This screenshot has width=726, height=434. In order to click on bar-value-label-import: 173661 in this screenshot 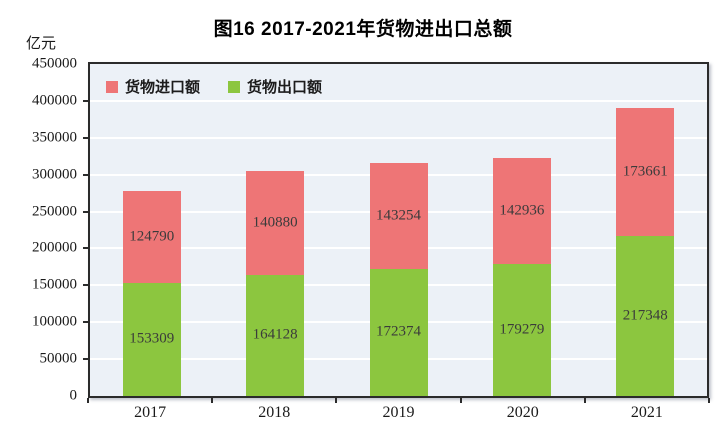, I will do `click(645, 171)`.